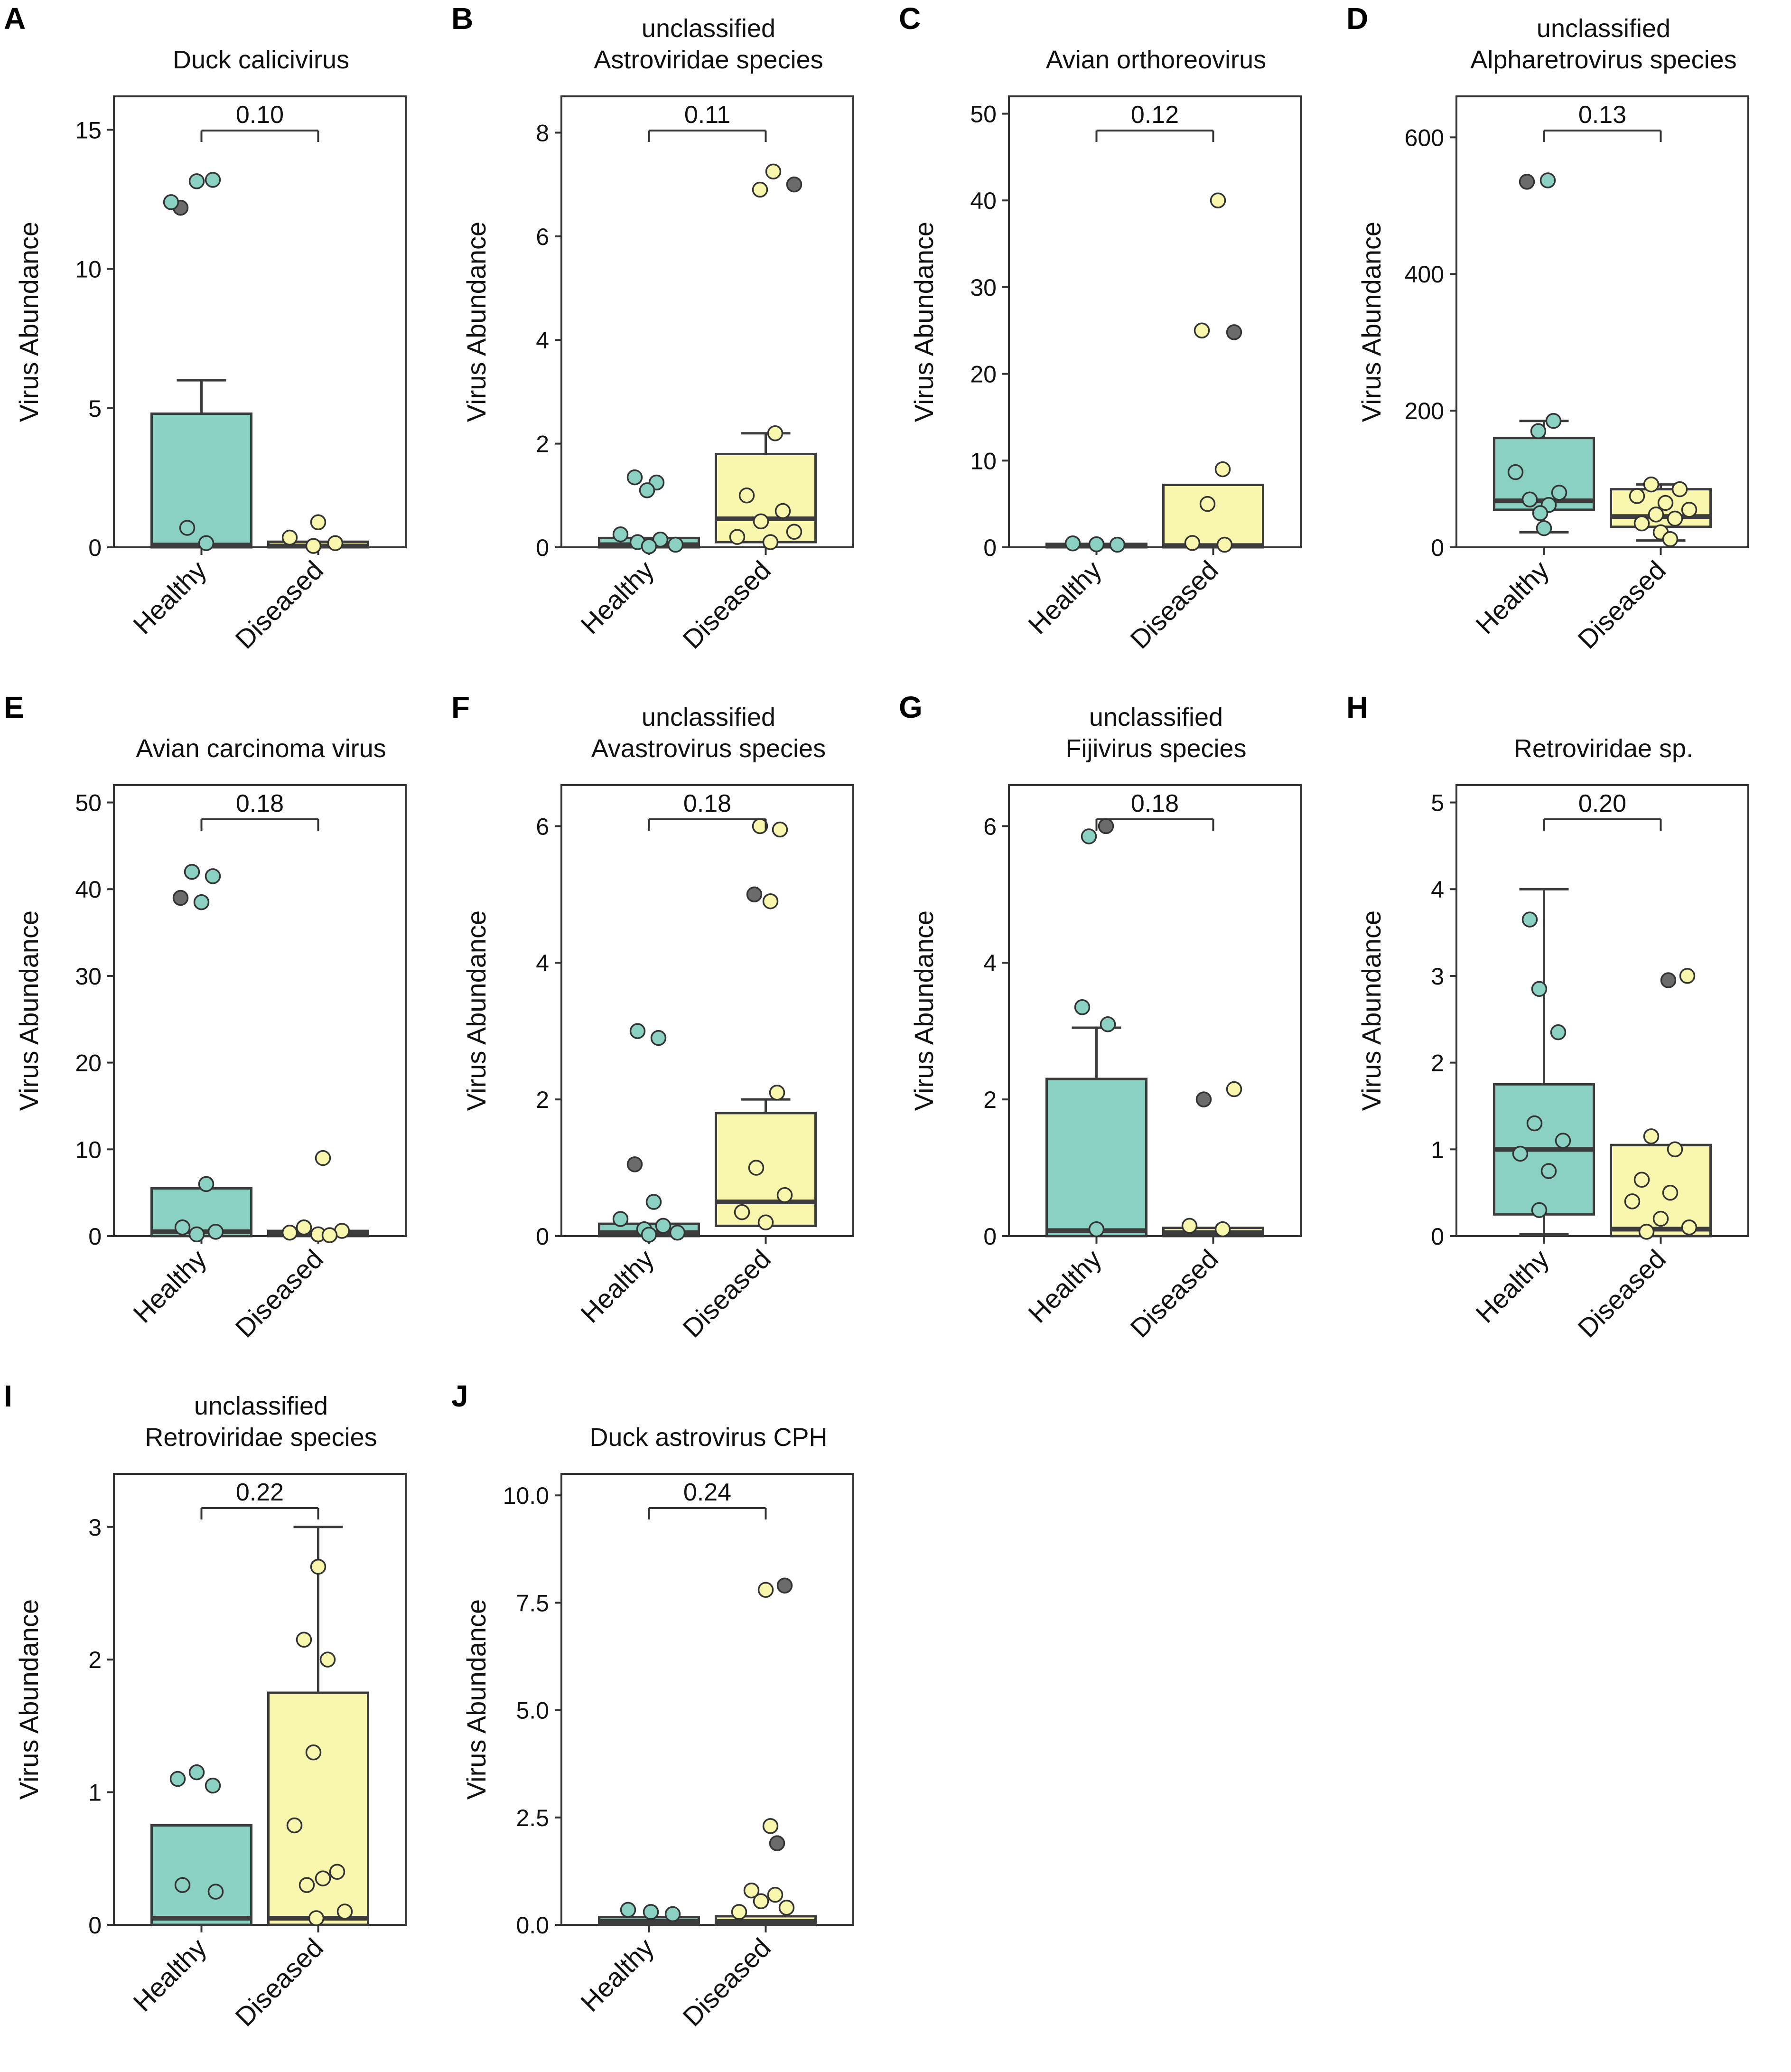  What do you see at coordinates (1425, 137) in the screenshot?
I see `y-tick-label: 600` at bounding box center [1425, 137].